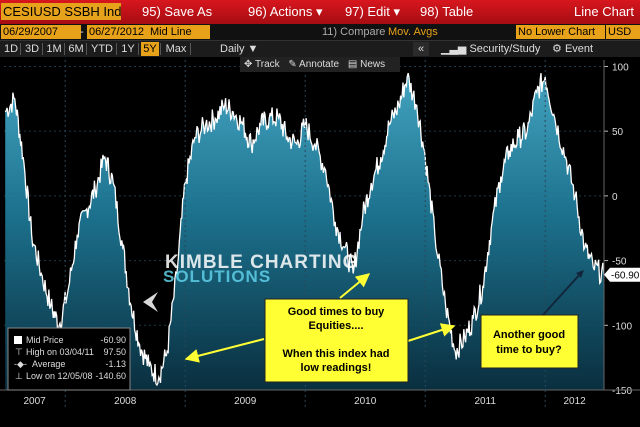 Image resolution: width=640 pixels, height=427 pixels. Describe the element at coordinates (336, 368) in the screenshot. I see `callout-line-5: low readings!` at that location.